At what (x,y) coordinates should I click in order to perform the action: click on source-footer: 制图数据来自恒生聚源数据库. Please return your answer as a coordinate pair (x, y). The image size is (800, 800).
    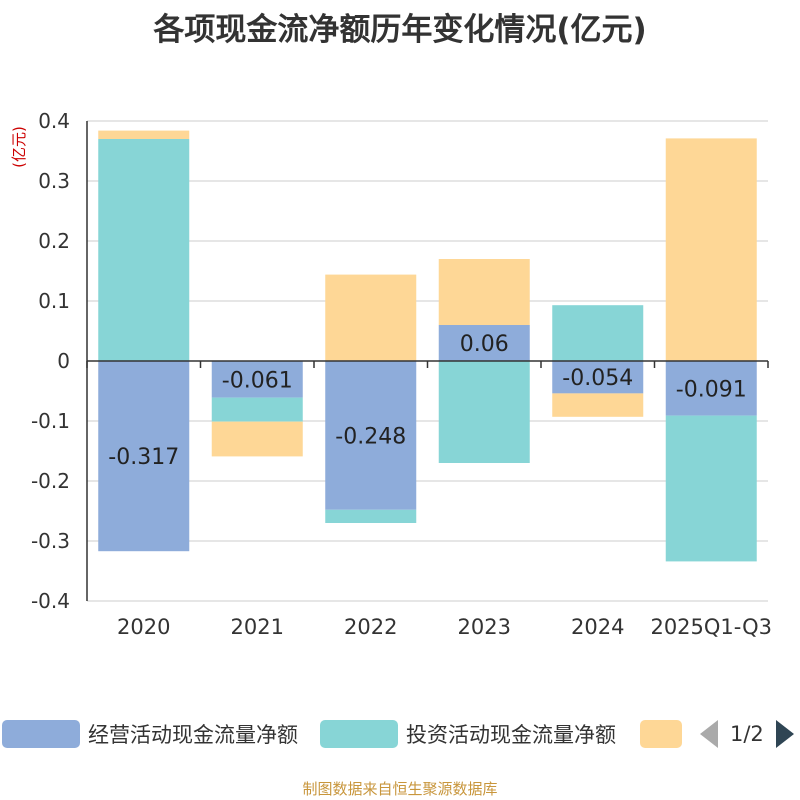
    Looking at the image, I should click on (400, 789).